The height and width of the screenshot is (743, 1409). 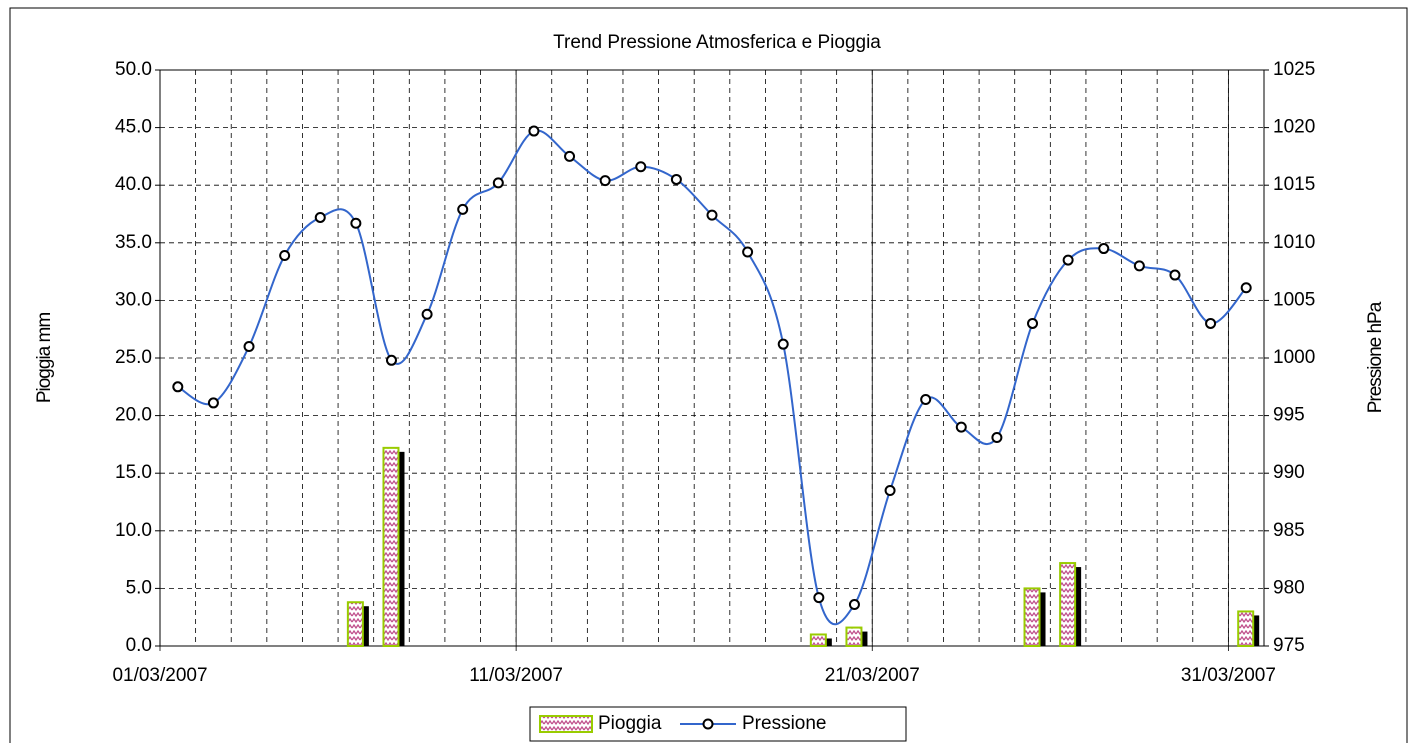 I want to click on y2-tick-label: 985, so click(x=1289, y=530).